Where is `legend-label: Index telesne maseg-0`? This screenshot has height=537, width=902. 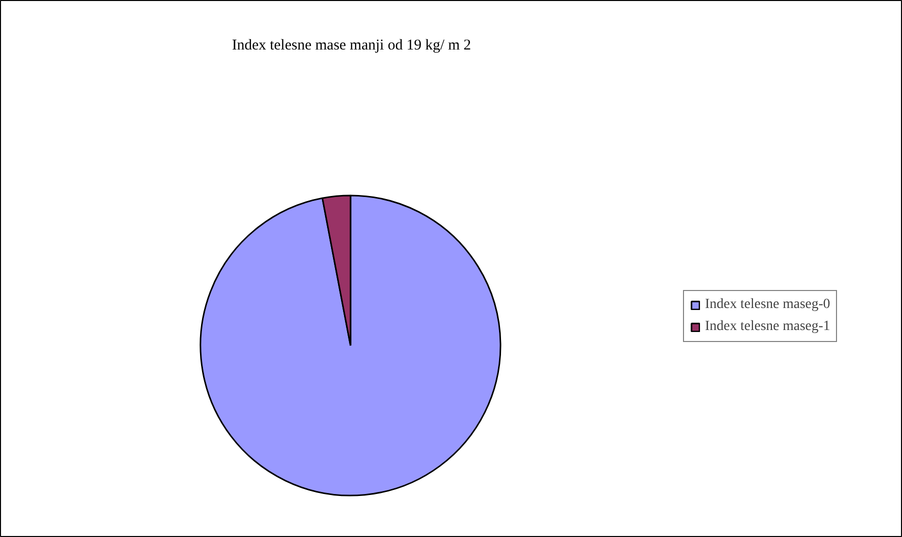
legend-label: Index telesne maseg-0 is located at coordinates (767, 305).